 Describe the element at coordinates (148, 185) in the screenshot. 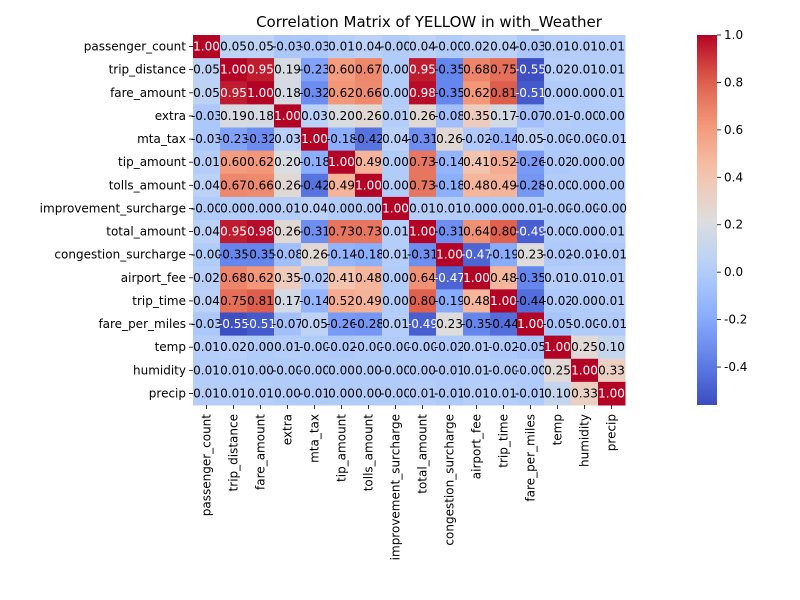

I see `y-tick-label: tolls_amount` at that location.